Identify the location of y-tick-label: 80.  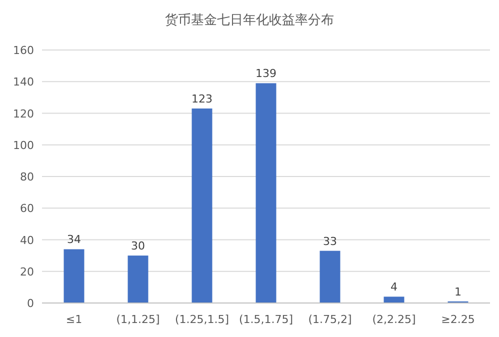
(27, 177).